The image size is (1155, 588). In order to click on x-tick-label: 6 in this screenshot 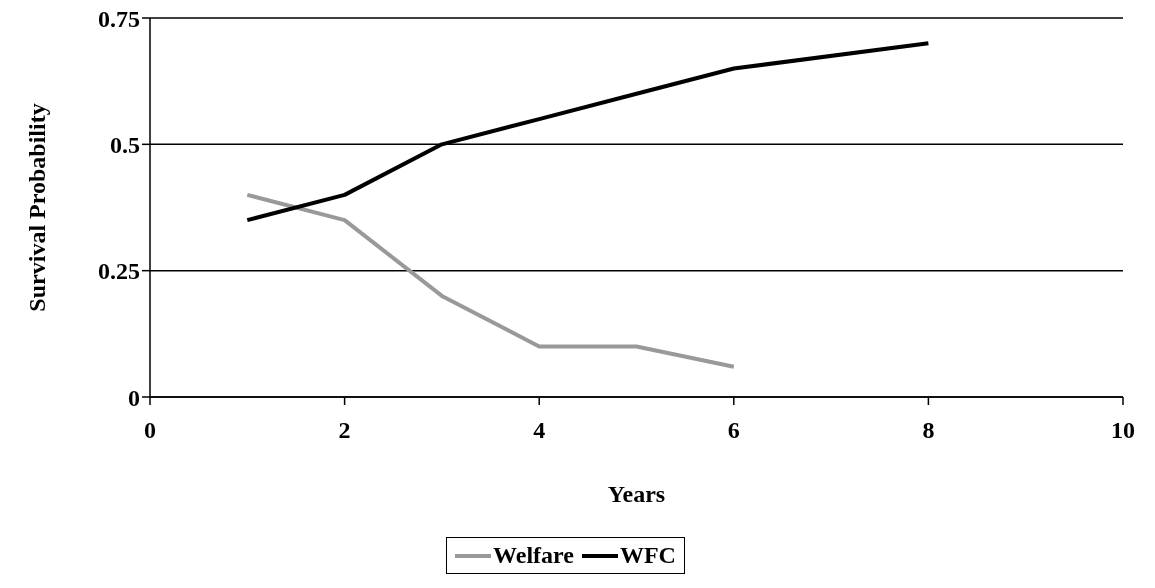, I will do `click(733, 430)`.